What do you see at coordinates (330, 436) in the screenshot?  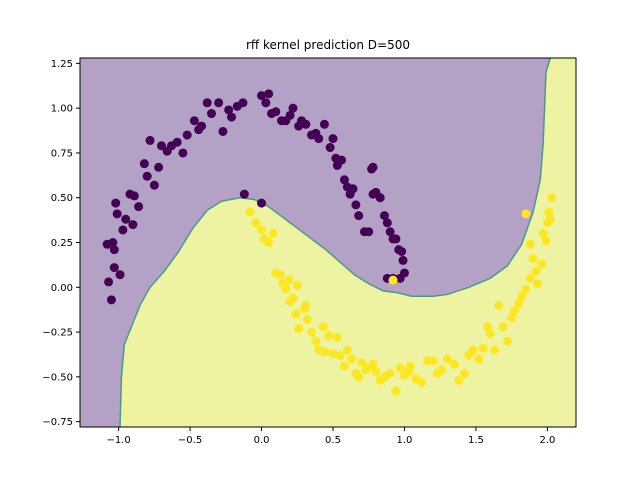 I see `x-axis: −1.0 −0.5 0.0 0.5 1.0 1.5 2.0` at bounding box center [330, 436].